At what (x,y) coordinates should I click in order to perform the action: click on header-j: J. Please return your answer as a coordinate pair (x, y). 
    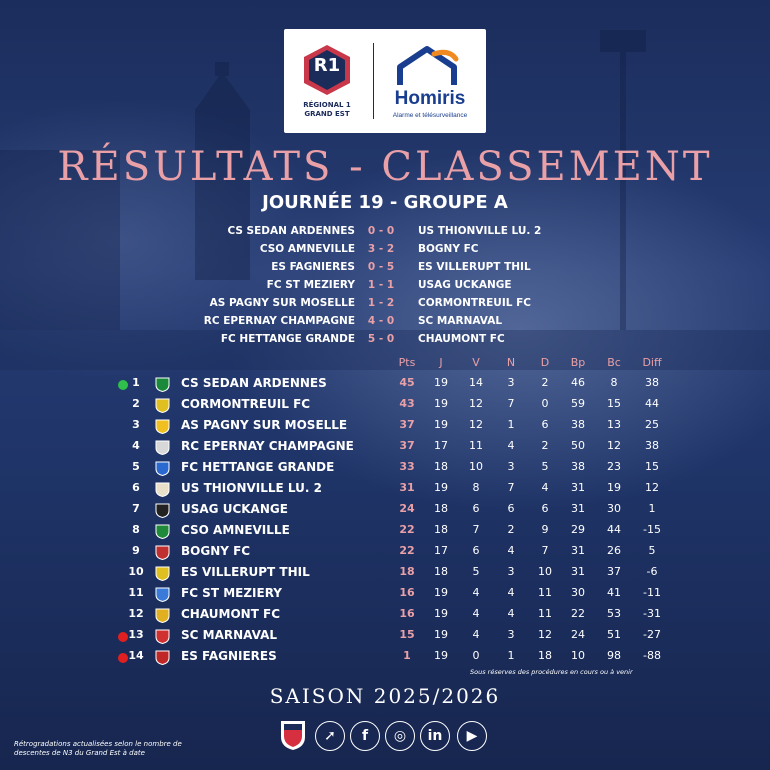
    Looking at the image, I should click on (441, 362).